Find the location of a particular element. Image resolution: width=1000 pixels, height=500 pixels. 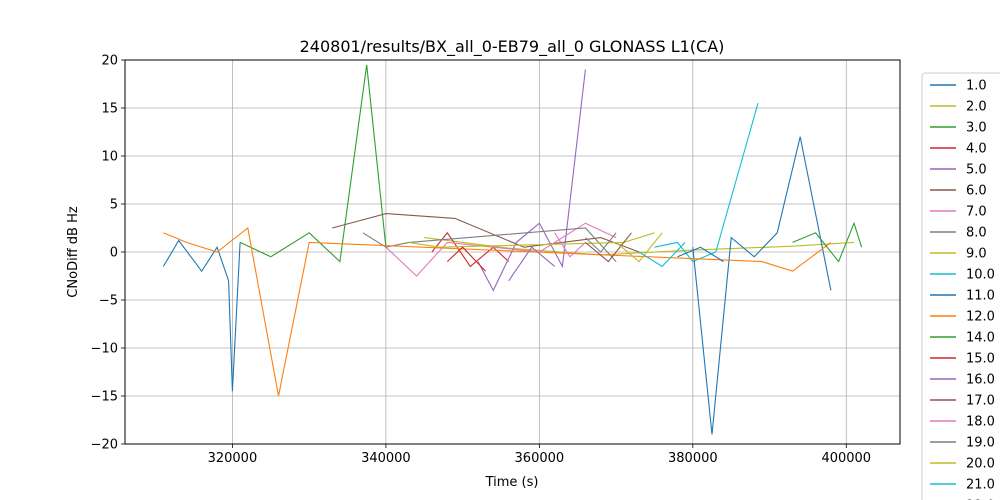

x-tick-label: 340000 is located at coordinates (386, 458).